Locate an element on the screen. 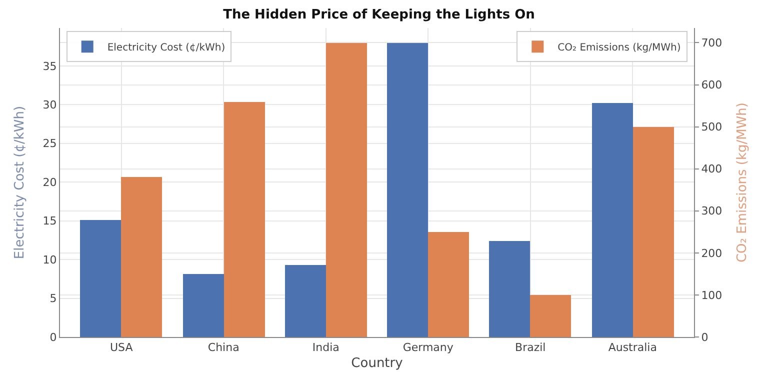  y-tick-label: 20 is located at coordinates (49, 182).